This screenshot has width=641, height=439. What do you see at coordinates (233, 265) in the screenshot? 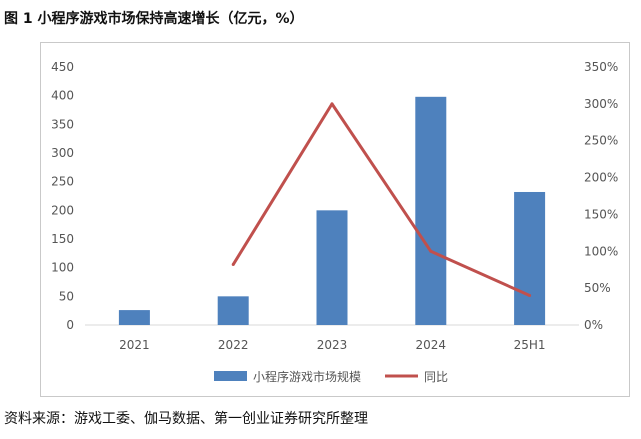
I see `yoy-point-2022` at bounding box center [233, 265].